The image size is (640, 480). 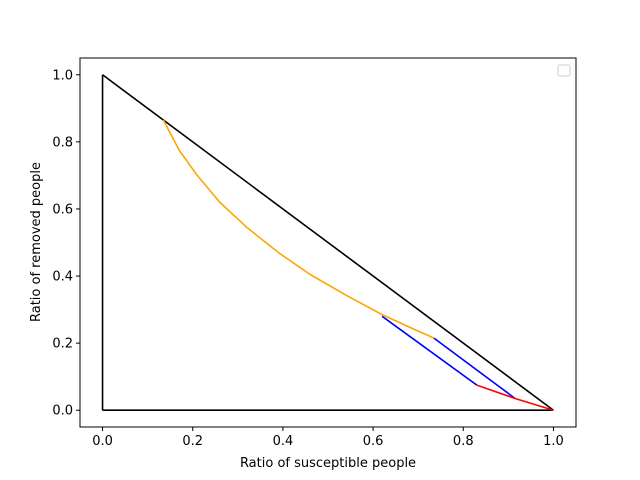 I want to click on legend-box, so click(x=564, y=70).